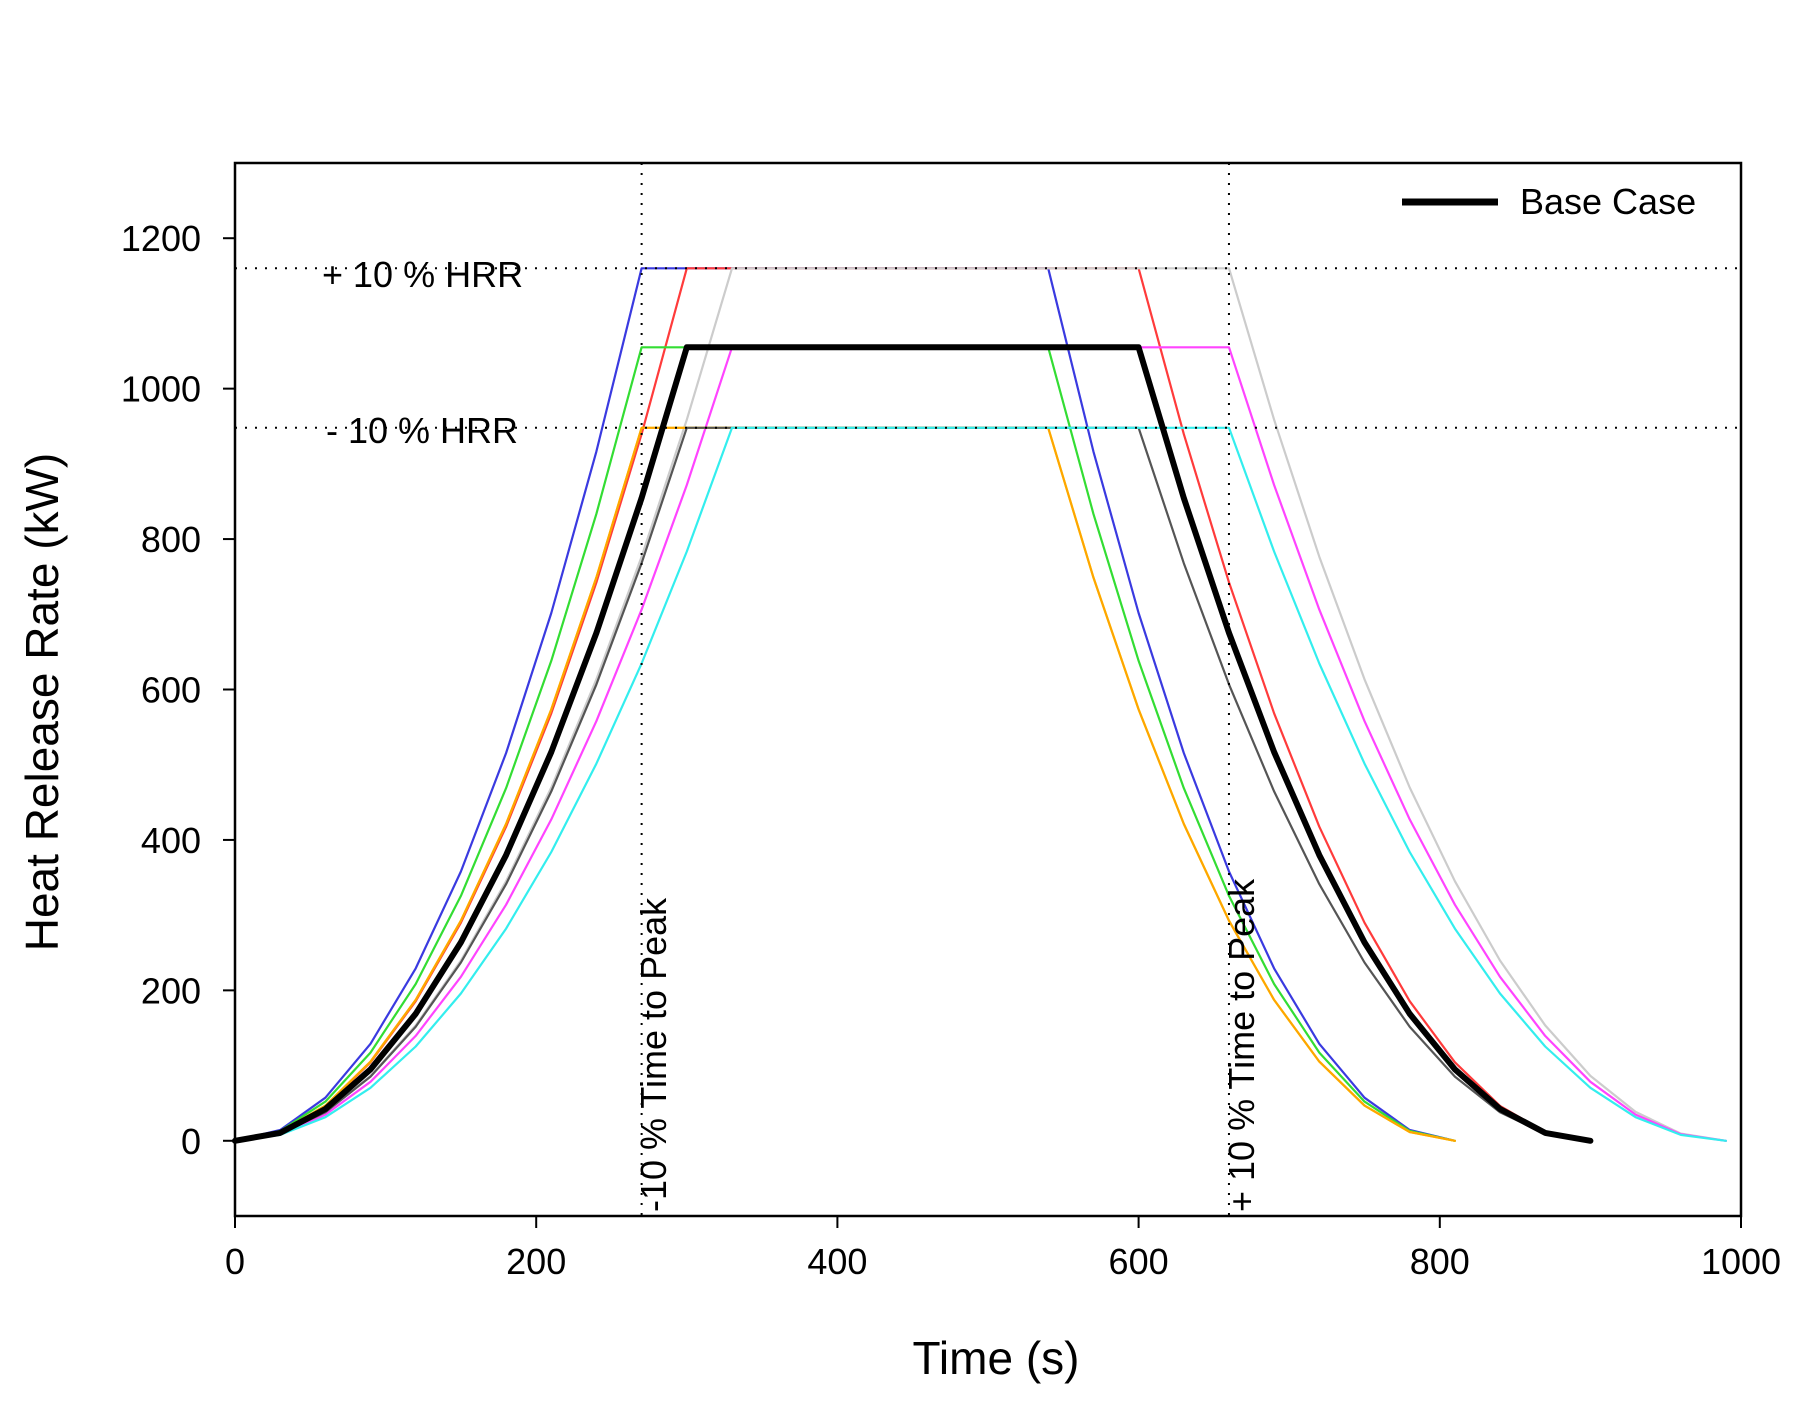 This screenshot has width=1820, height=1403. What do you see at coordinates (42, 702) in the screenshot?
I see `y-axis-title: Heat Release Rate (kW)` at bounding box center [42, 702].